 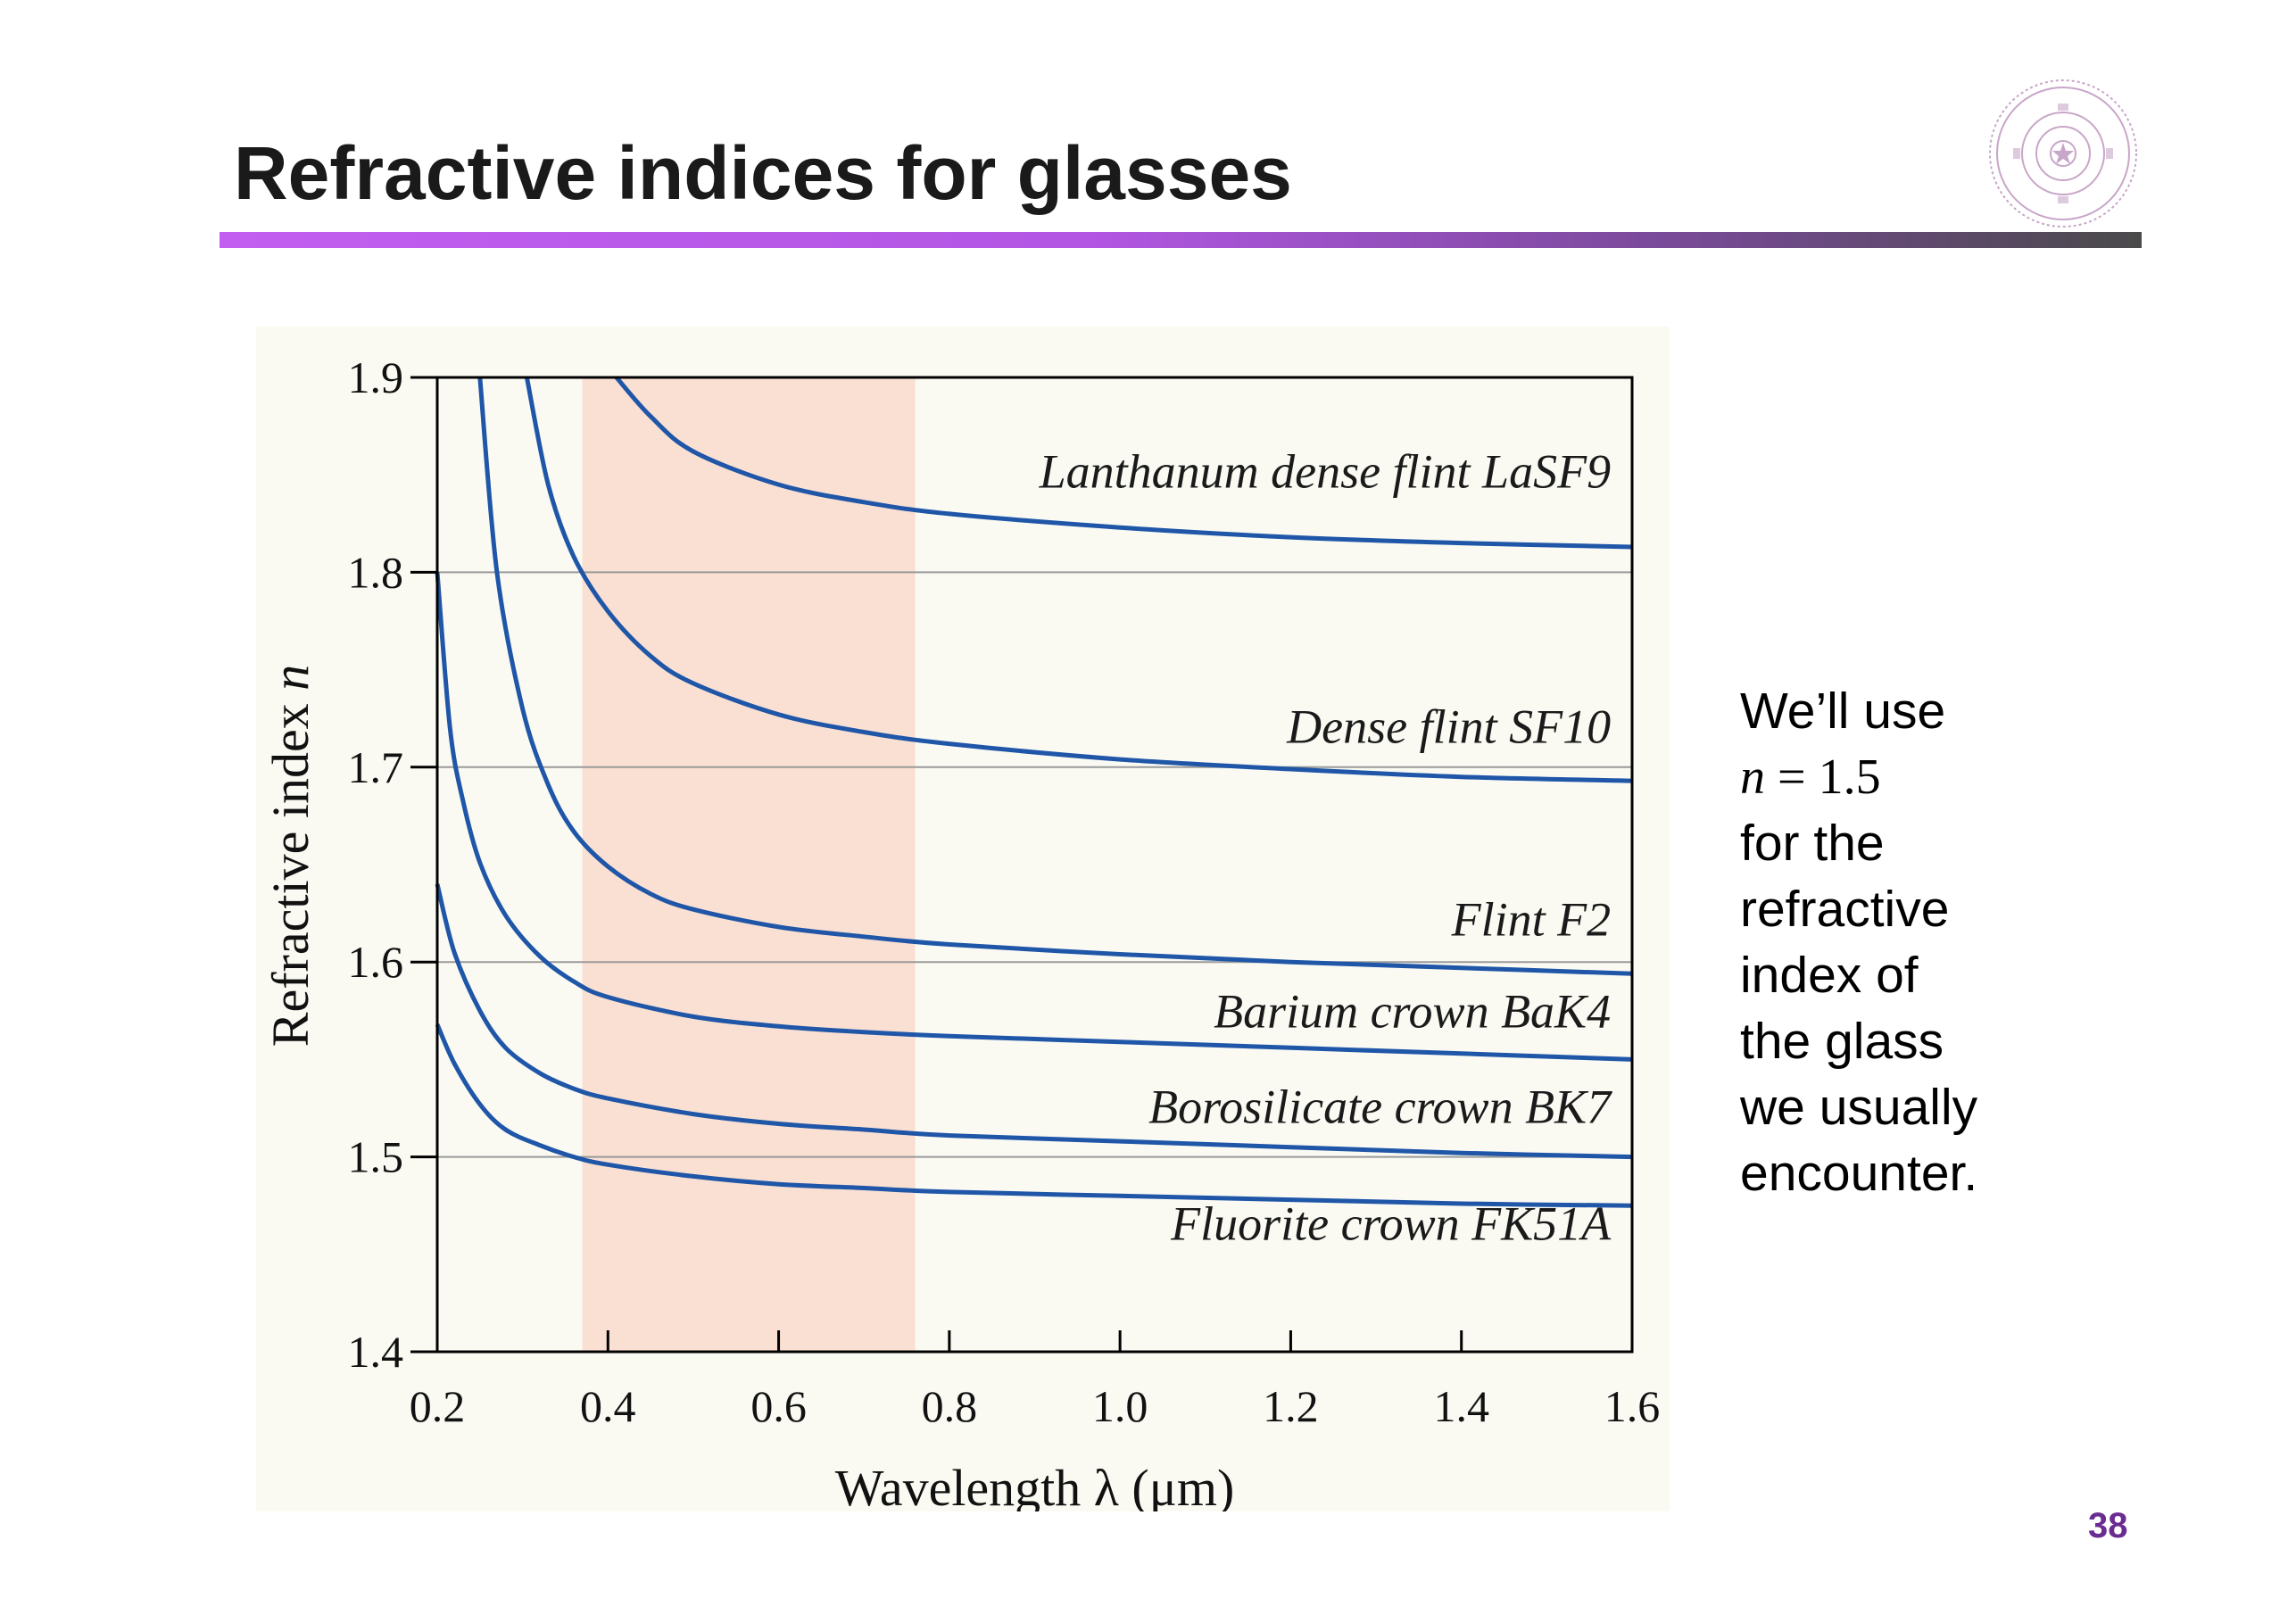 I want to click on note-equation: n = 1.5, so click(x=1927, y=777).